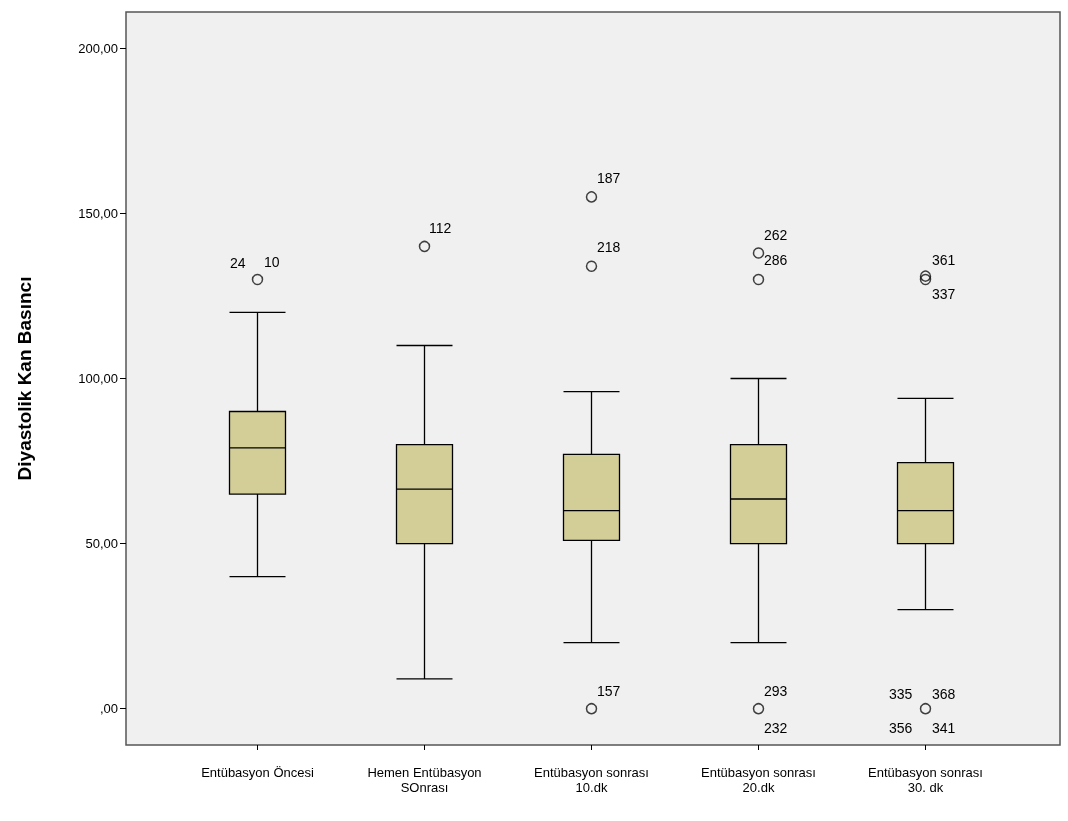 The height and width of the screenshot is (821, 1068). Describe the element at coordinates (98, 378) in the screenshot. I see `y-tick-label: 100,00` at that location.